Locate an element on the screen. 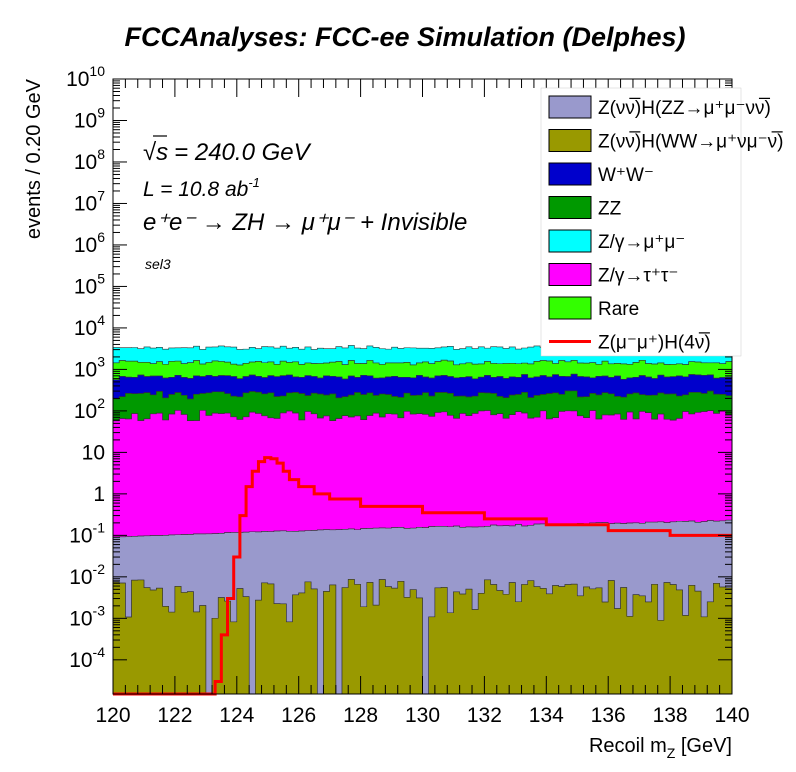 This screenshot has width=796, height=772. y-tick-label: 10⁷ is located at coordinates (89, 201).